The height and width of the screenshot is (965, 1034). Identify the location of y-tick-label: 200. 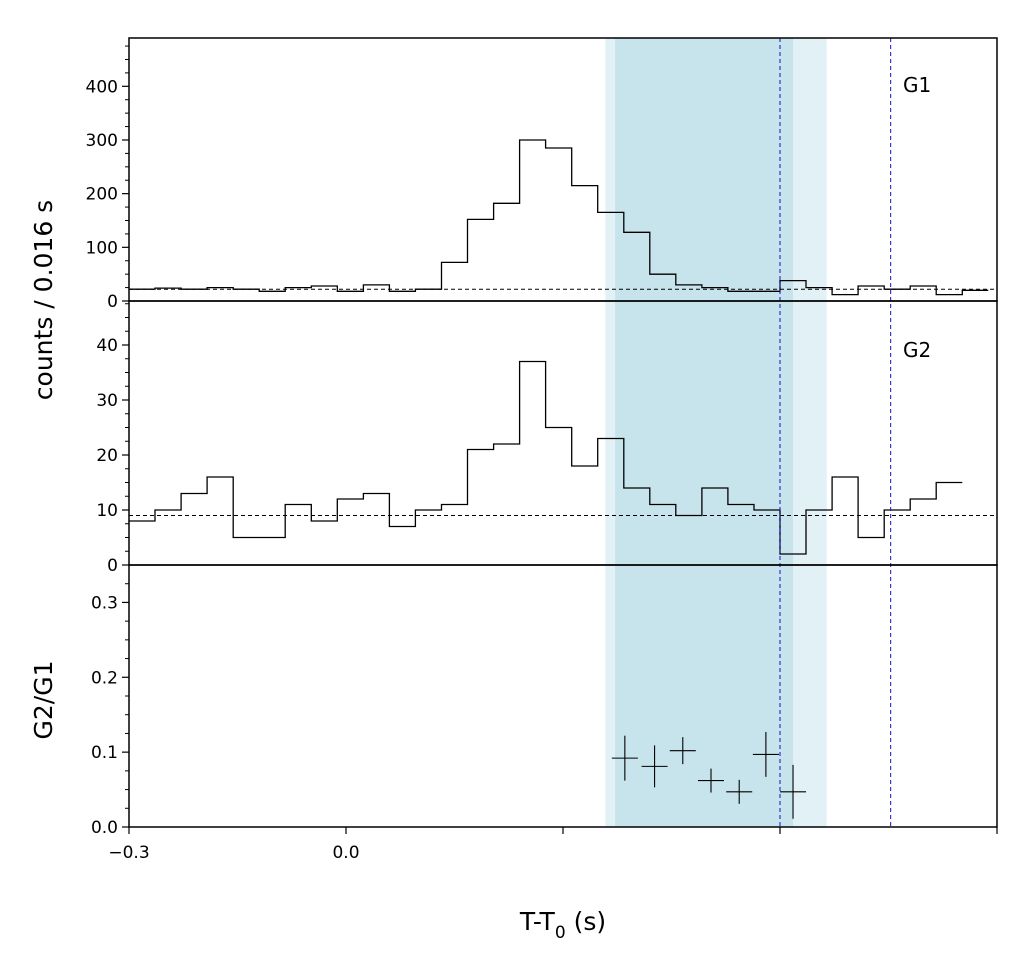
(102, 195).